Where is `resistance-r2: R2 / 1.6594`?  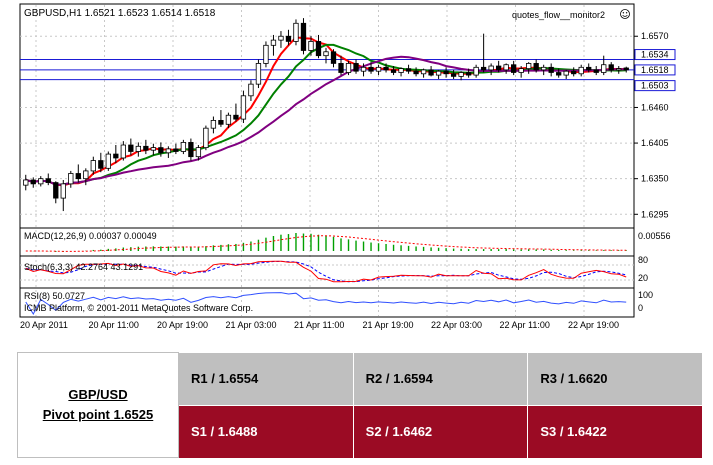
resistance-r2: R2 / 1.6594 is located at coordinates (441, 378).